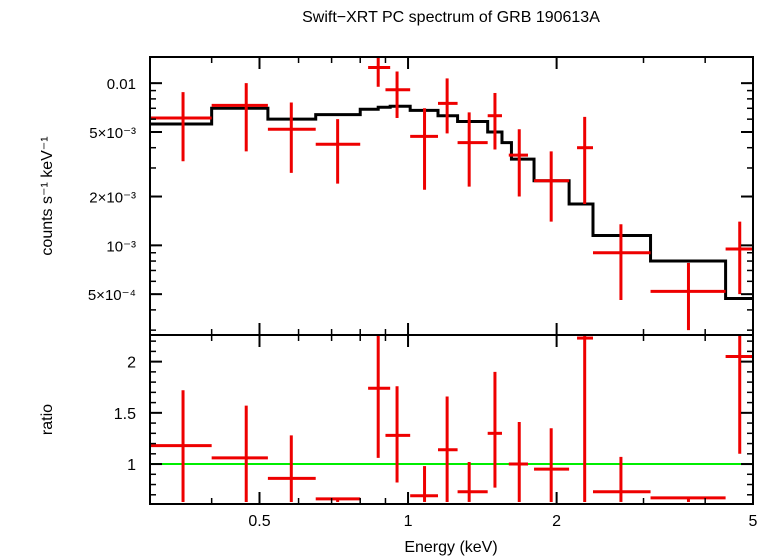 This screenshot has height=556, width=772. I want to click on y-tick-label: 2, so click(131, 363).